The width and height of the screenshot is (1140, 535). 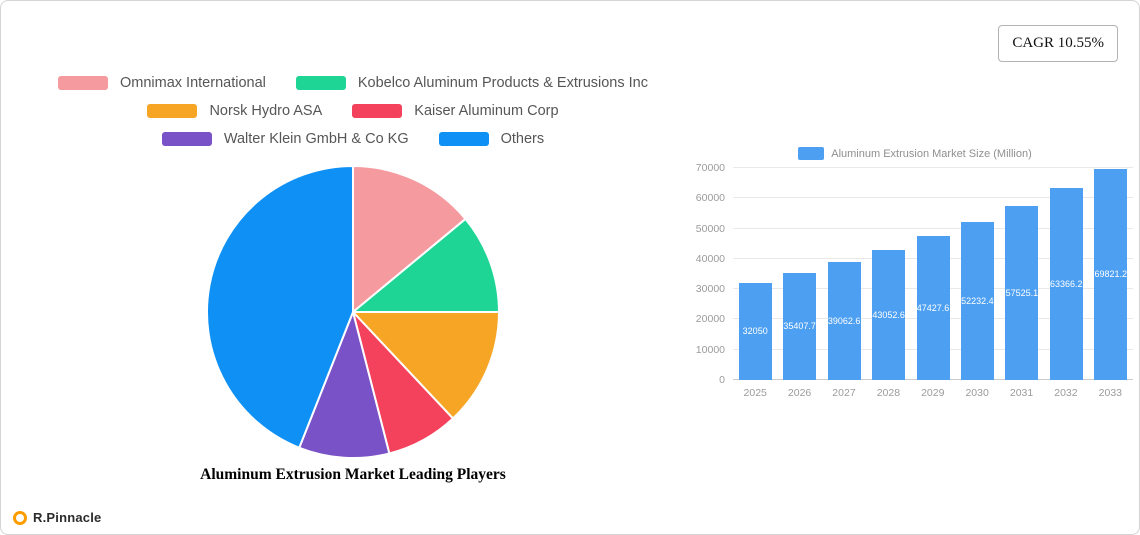 What do you see at coordinates (710, 289) in the screenshot?
I see `y-axis-label: 30000` at bounding box center [710, 289].